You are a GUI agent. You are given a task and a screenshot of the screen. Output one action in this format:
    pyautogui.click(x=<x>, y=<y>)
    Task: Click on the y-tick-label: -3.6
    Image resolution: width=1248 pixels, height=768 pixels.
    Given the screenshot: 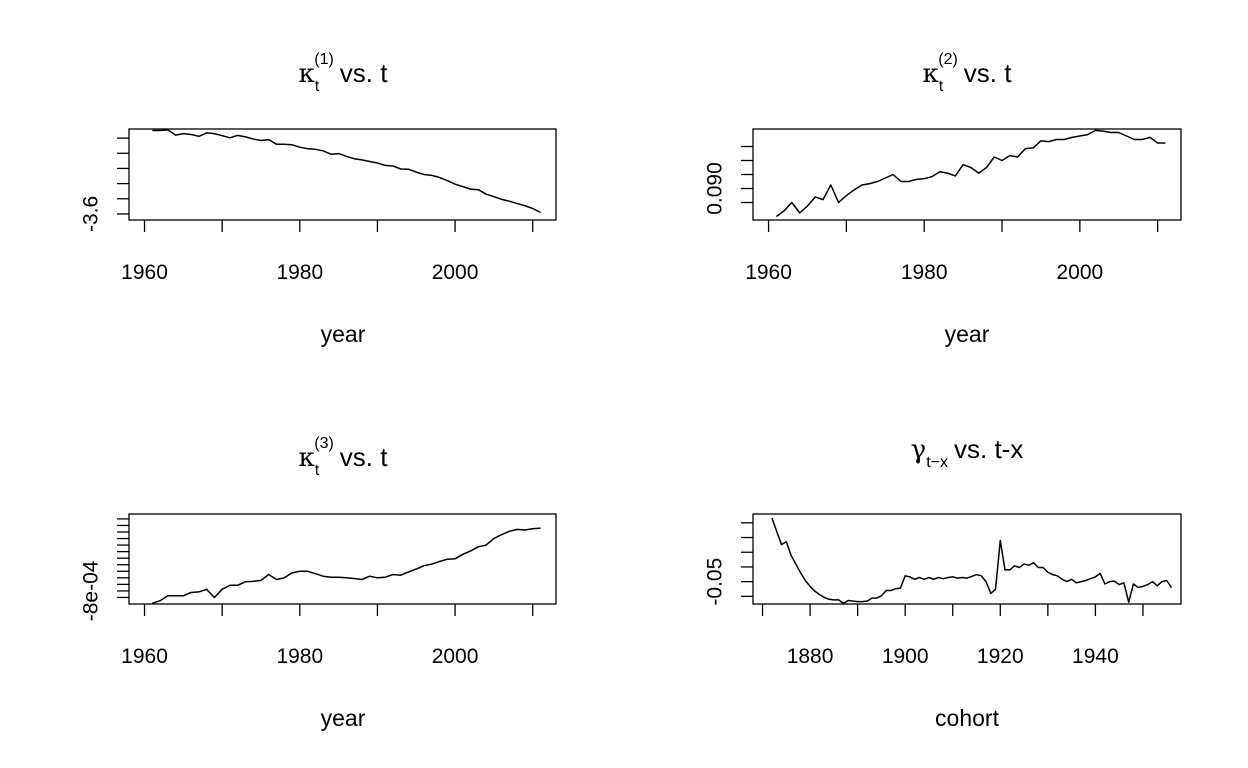 What is the action you would take?
    pyautogui.click(x=91, y=214)
    